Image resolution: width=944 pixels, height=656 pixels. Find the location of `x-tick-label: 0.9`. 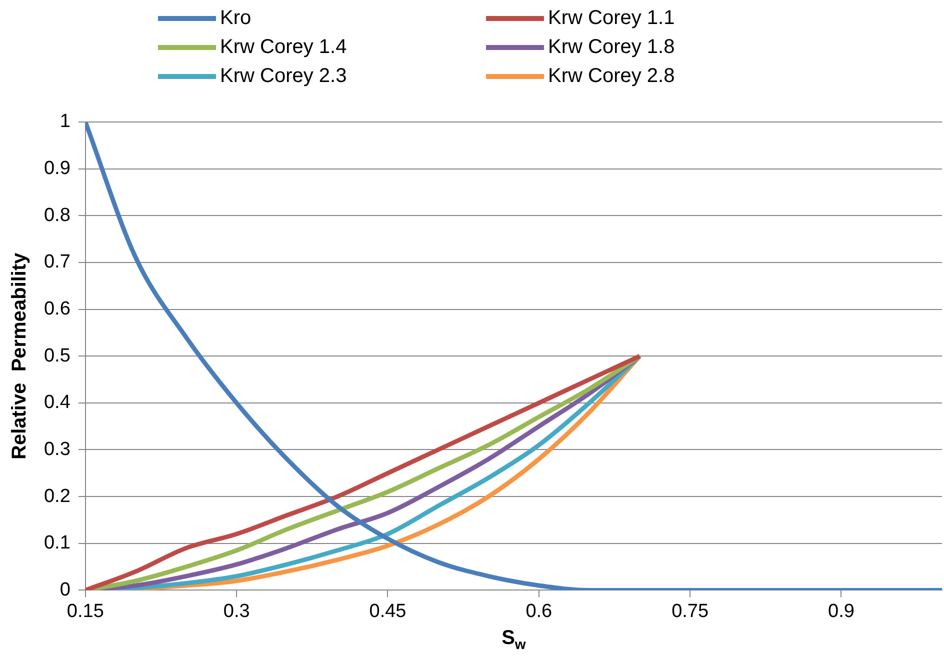

x-tick-label: 0.9 is located at coordinates (841, 611).